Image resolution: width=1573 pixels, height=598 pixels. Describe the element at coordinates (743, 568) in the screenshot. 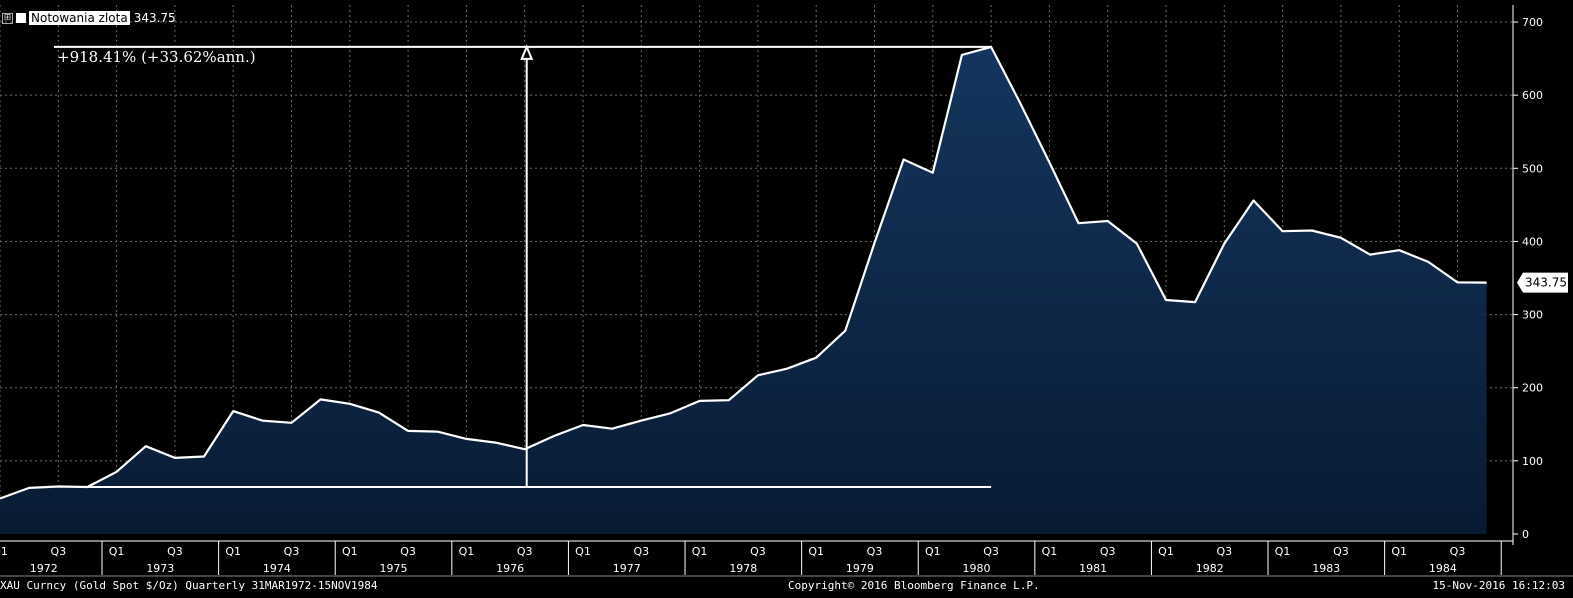

I see `x-year-label: 1978` at that location.